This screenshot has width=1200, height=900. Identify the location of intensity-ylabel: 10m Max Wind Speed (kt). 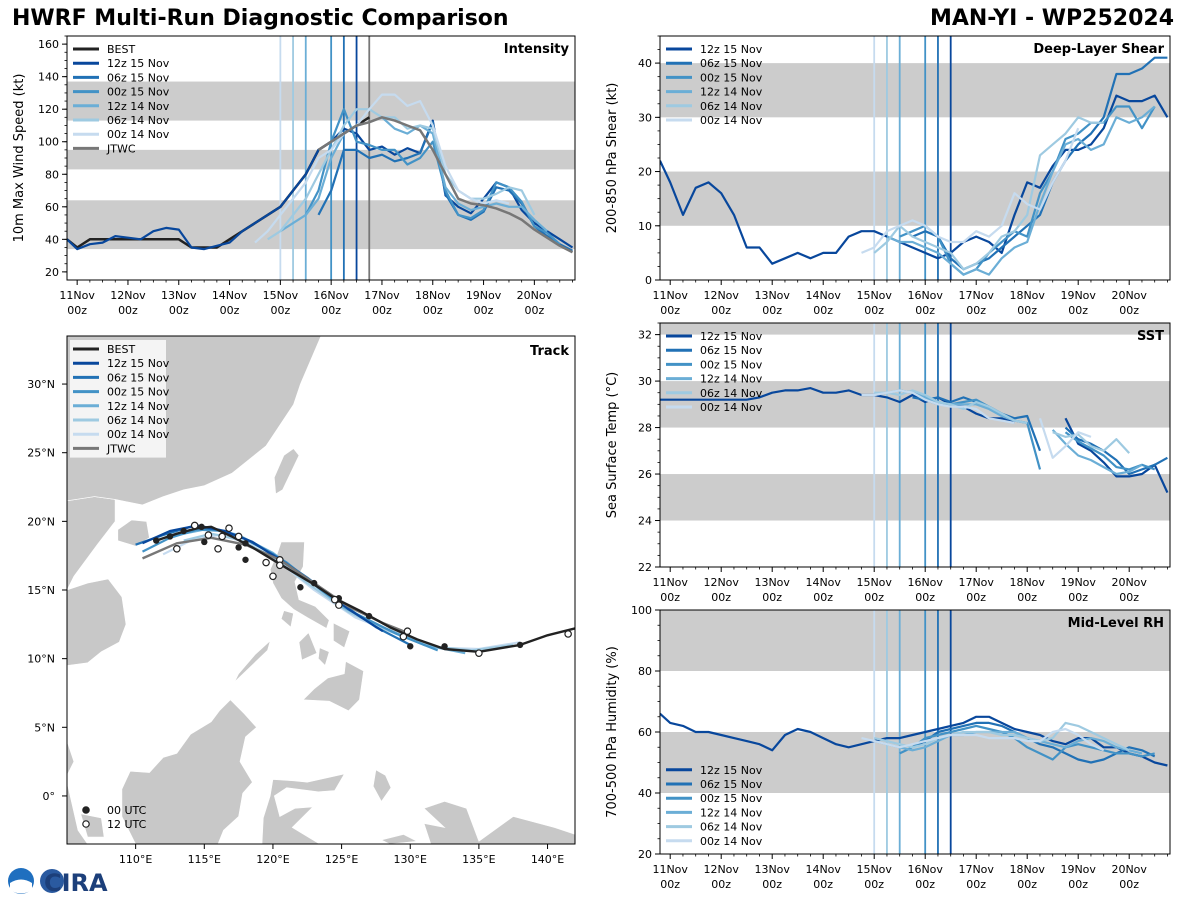
(19, 158).